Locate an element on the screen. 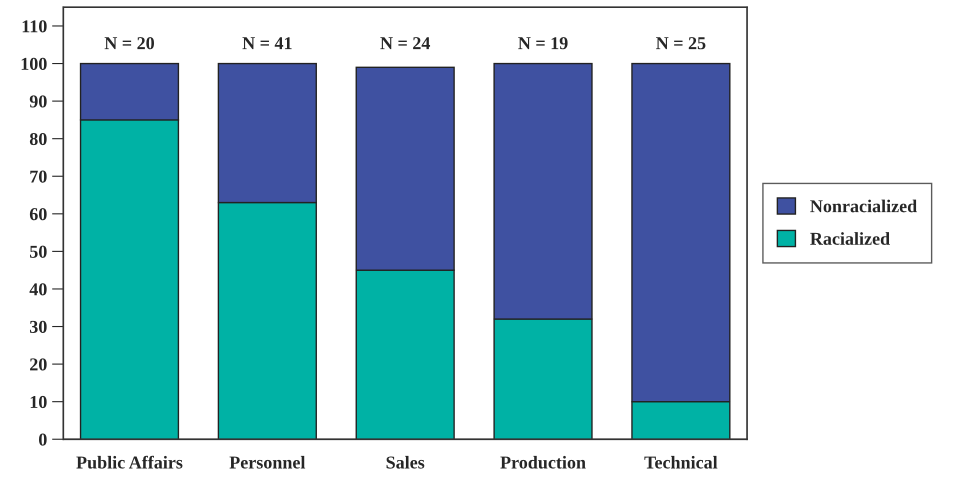  annotation: N = 20 is located at coordinates (129, 43).